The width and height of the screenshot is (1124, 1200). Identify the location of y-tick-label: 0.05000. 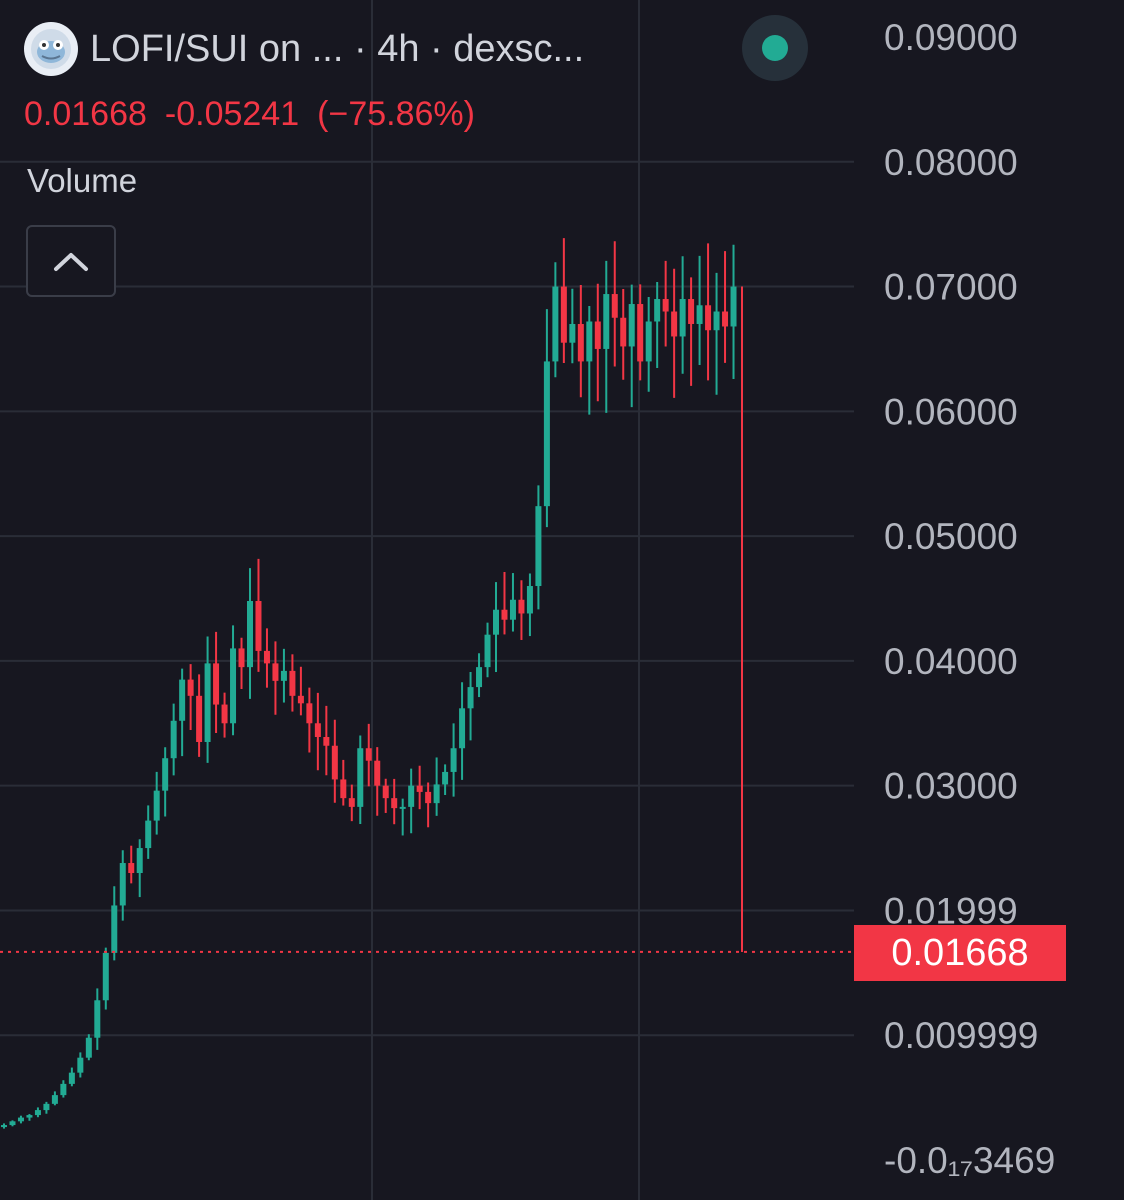
(951, 536).